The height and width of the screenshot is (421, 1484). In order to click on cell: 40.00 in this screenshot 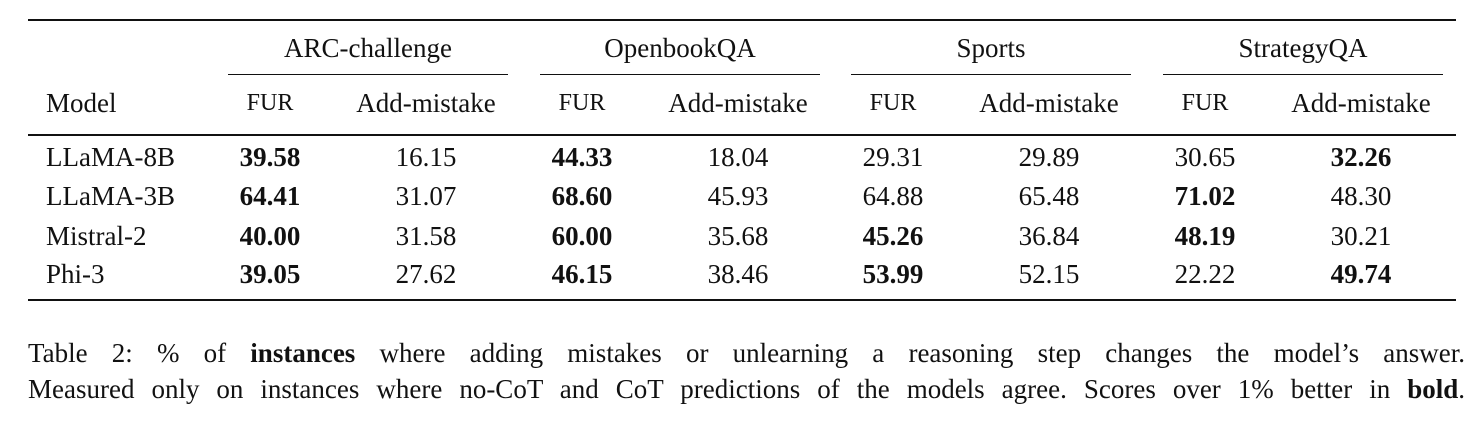, I will do `click(270, 236)`.